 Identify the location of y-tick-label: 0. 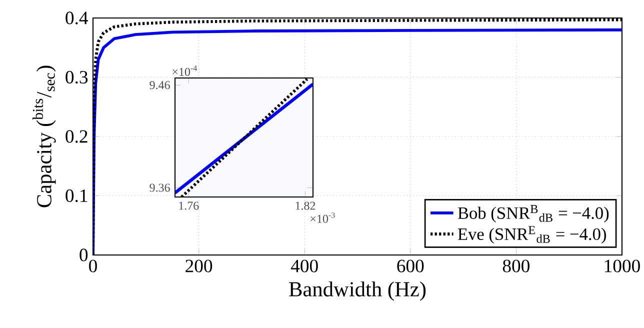
(84, 255).